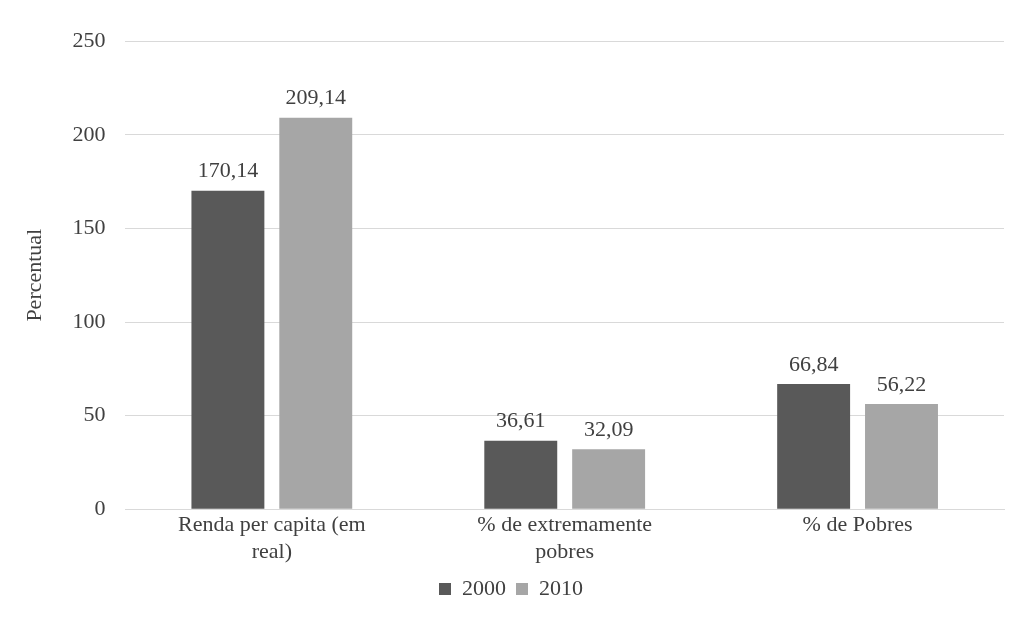 This screenshot has width=1032, height=628. Describe the element at coordinates (89, 133) in the screenshot. I see `y-tick-label: 200` at that location.